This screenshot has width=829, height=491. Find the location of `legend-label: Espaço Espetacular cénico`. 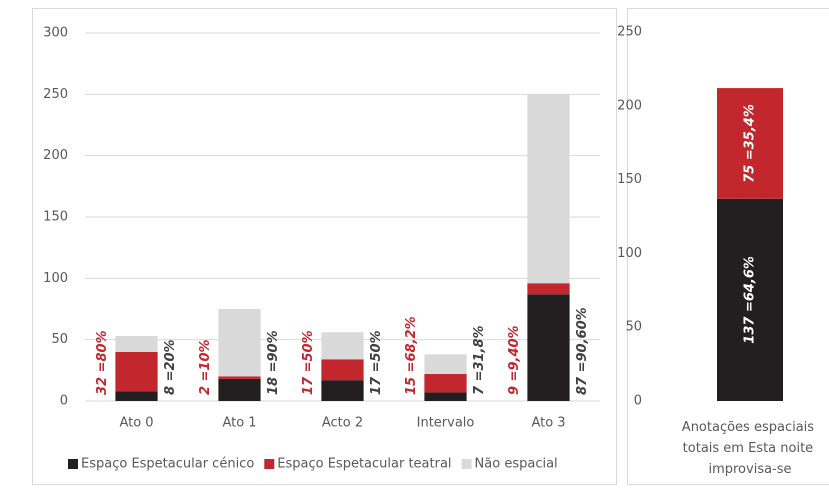

legend-label: Espaço Espetacular cénico is located at coordinates (167, 464).